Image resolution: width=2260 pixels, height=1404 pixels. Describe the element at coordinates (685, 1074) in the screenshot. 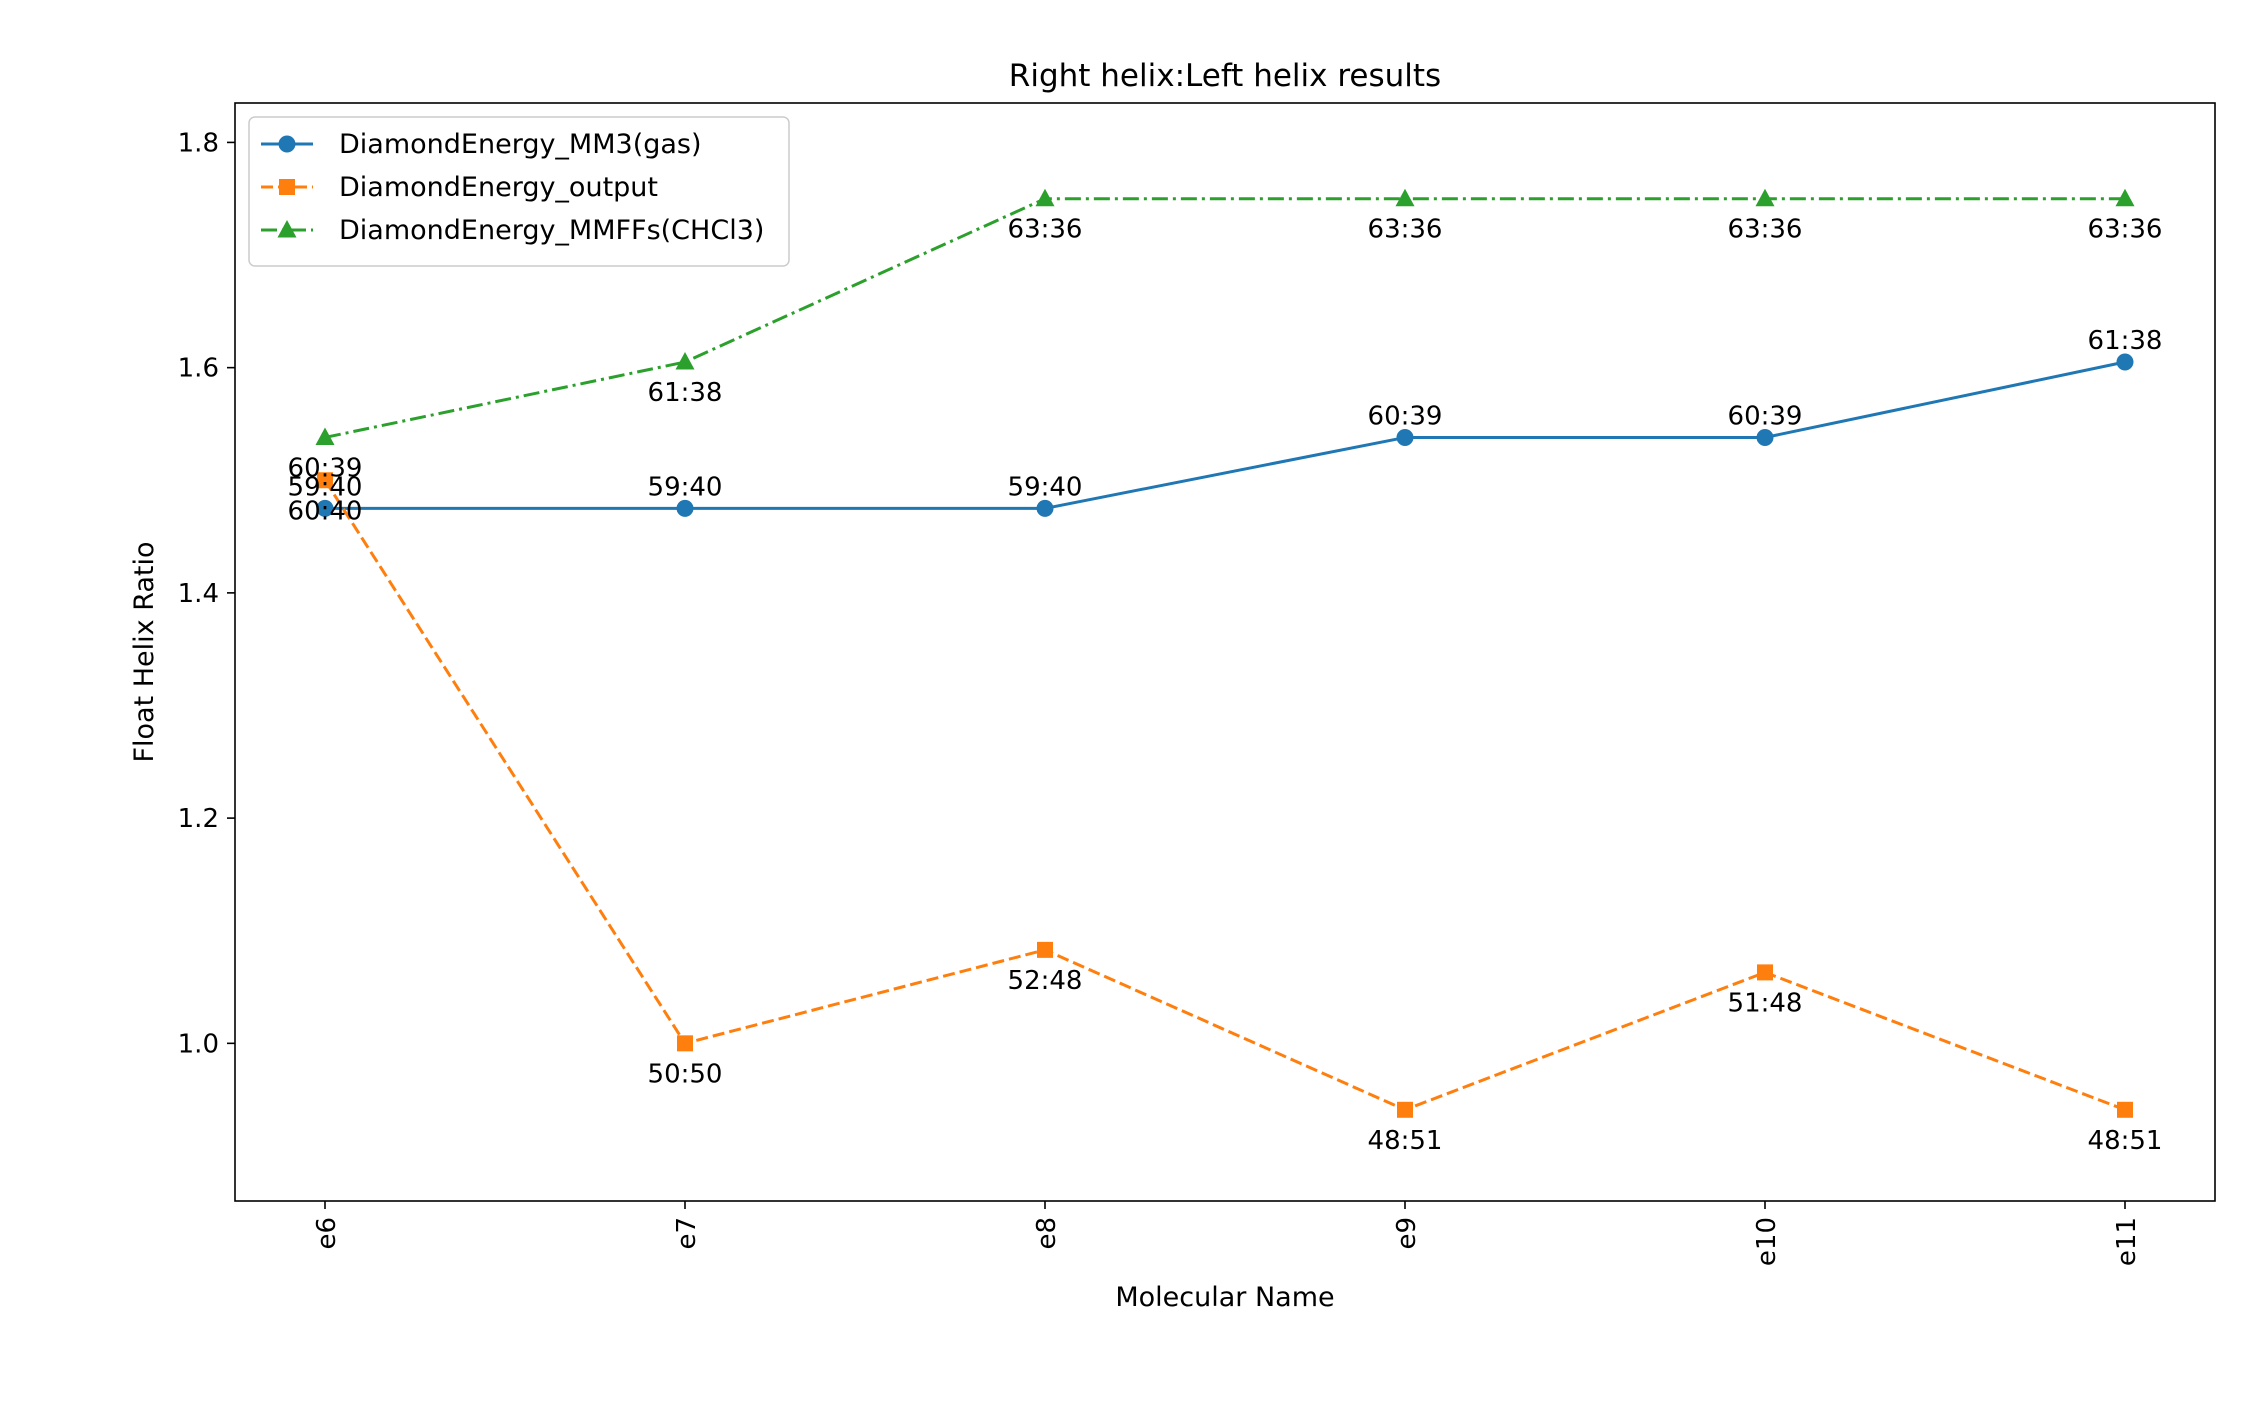

I see `data-label: 50:50` at that location.